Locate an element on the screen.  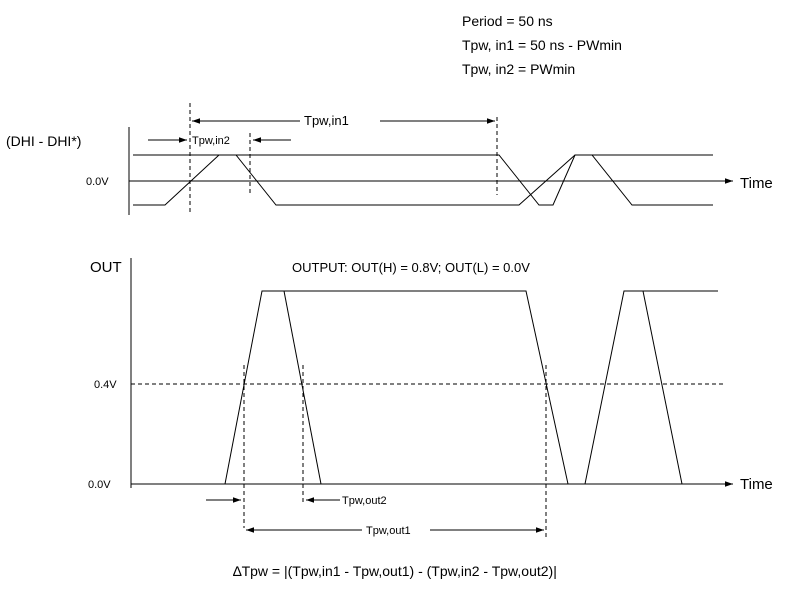
input-waveform-b is located at coordinates (423, 180).